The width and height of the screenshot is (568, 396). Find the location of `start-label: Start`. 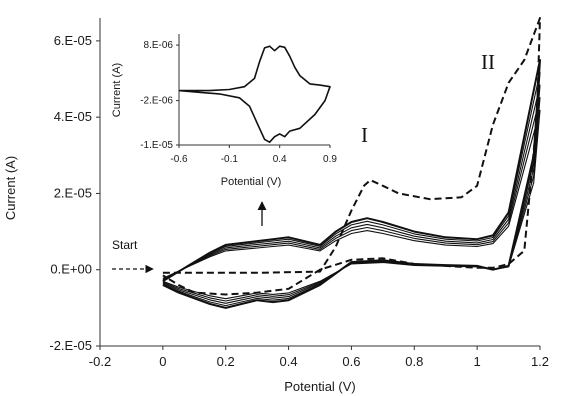

start-label: Start is located at coordinates (125, 245).